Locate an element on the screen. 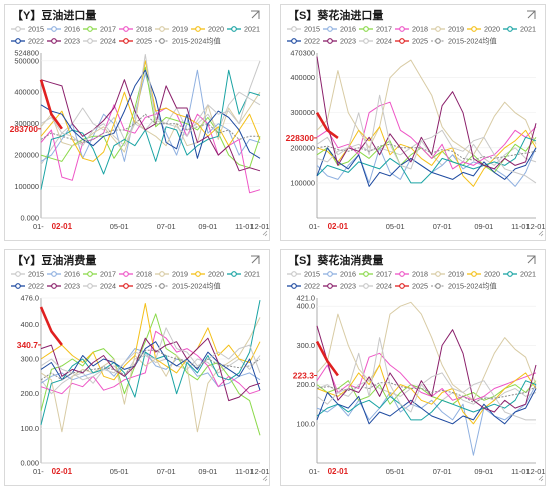  series-2015 is located at coordinates (426, 151).